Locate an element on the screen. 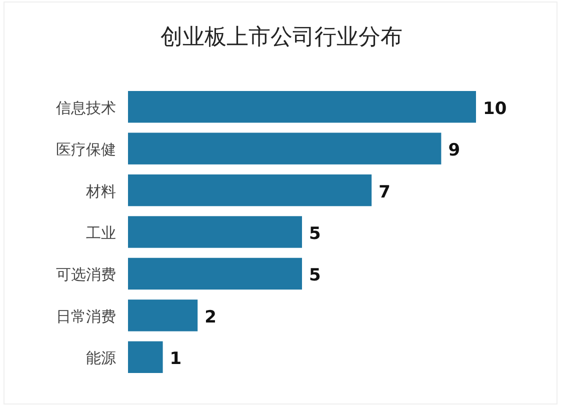  data-label: 7 is located at coordinates (384, 192).